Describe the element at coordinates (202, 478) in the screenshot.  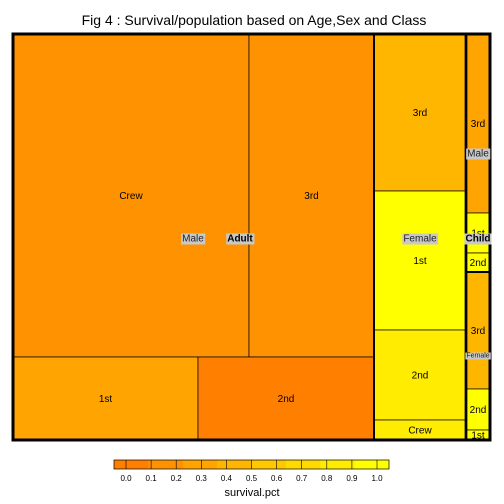
I see `legend-tick-label: 0.3` at that location.